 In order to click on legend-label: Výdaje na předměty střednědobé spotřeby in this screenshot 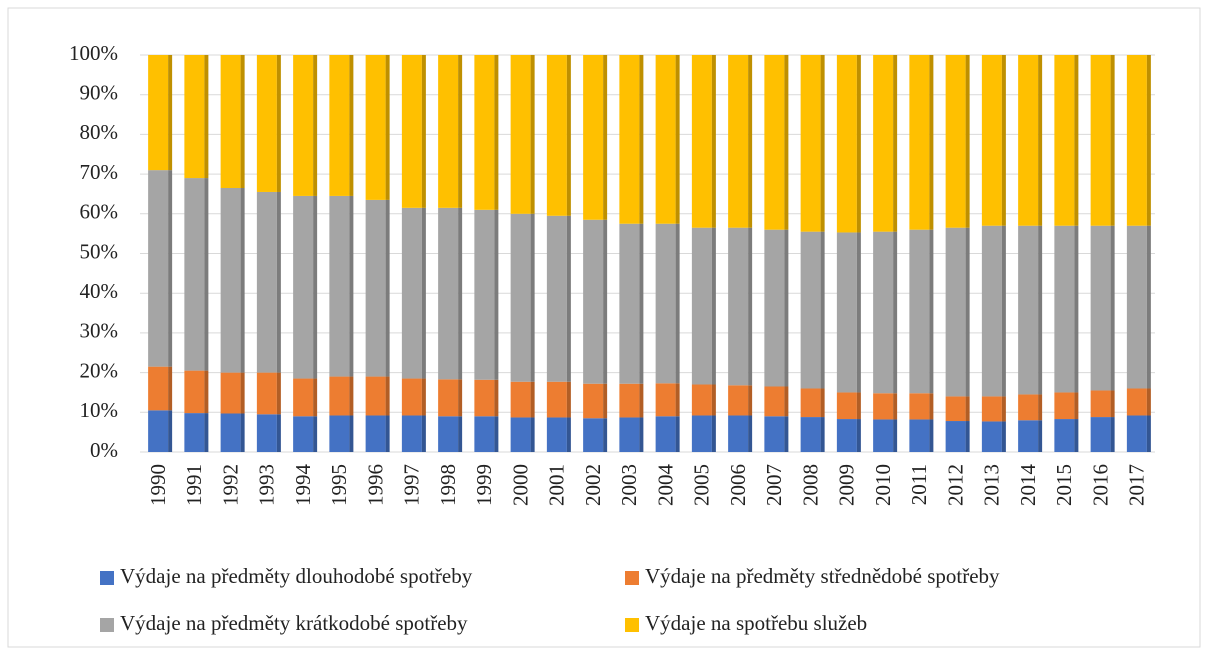, I will do `click(822, 576)`.